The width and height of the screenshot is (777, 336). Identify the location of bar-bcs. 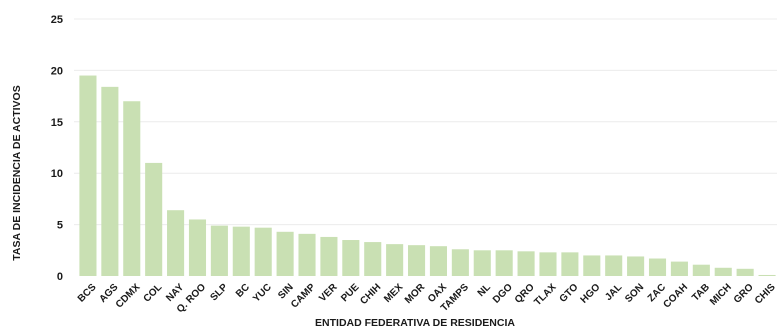
(88, 175).